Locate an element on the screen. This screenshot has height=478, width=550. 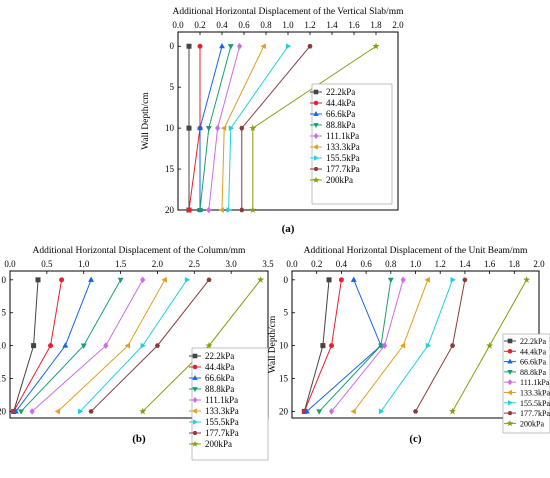
legend-box is located at coordinates (230, 404).